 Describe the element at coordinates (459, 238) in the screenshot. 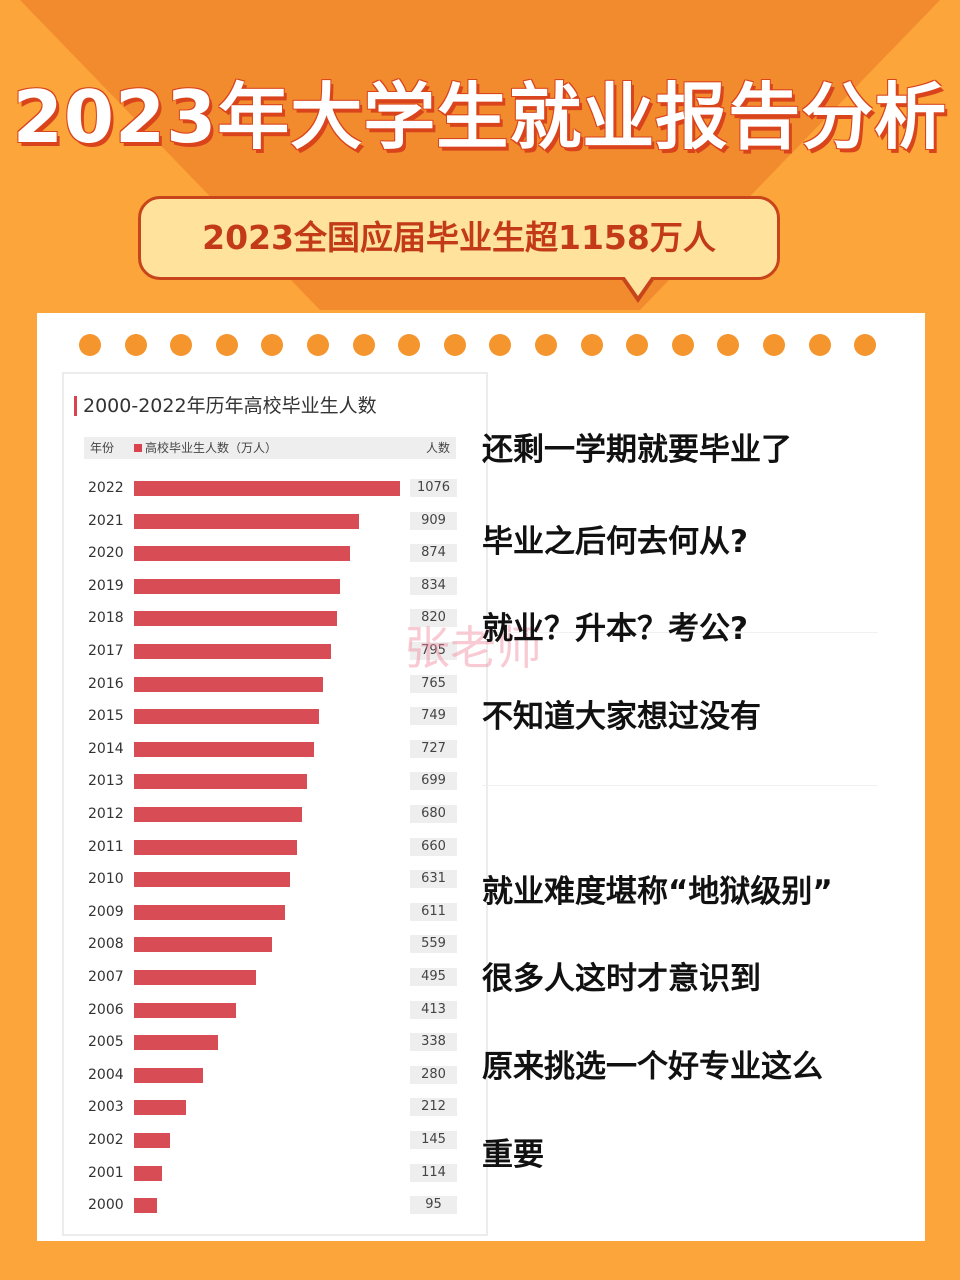

I see `headline-bubble: 2023全国应届毕业生超1158万人` at that location.